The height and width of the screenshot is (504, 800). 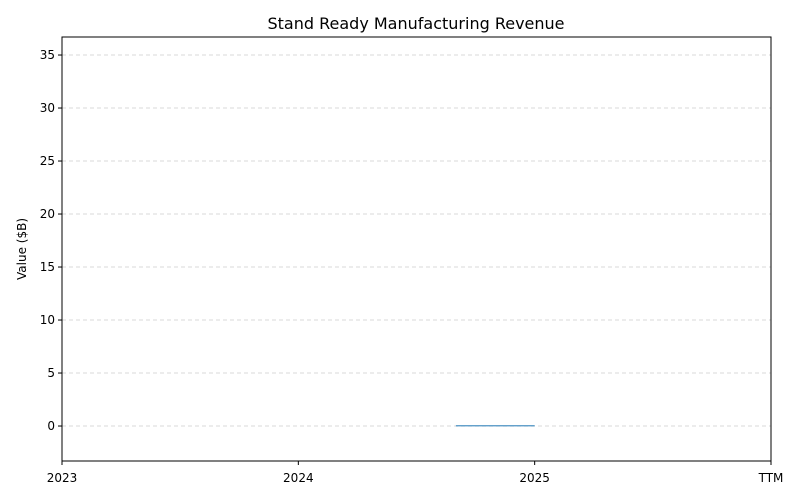 I want to click on y-tick-label: 10, so click(x=47, y=320).